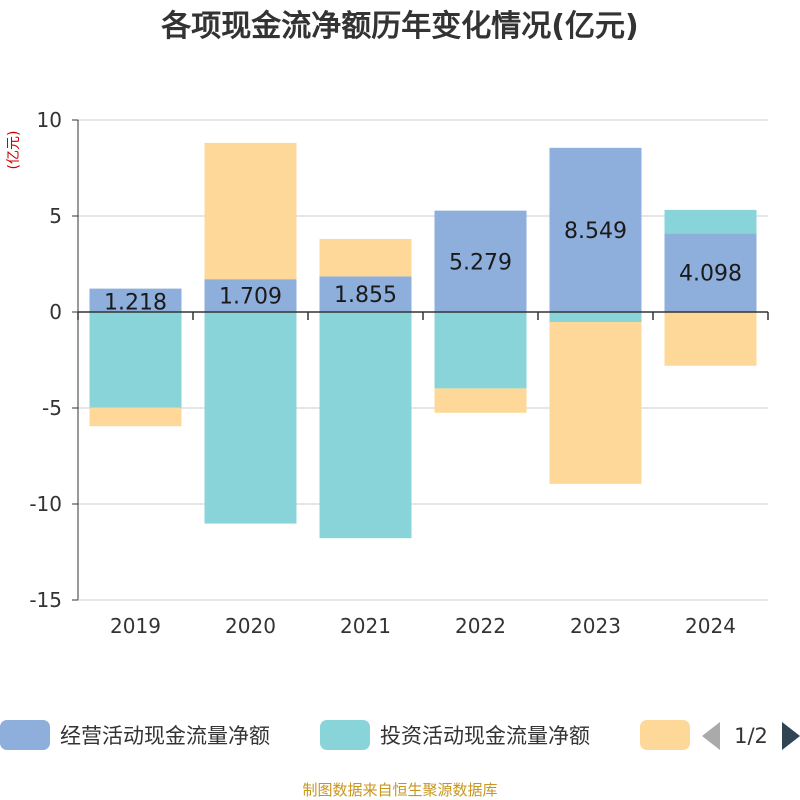 The height and width of the screenshot is (800, 800). Describe the element at coordinates (45, 504) in the screenshot. I see `y-tick-label: -10` at that location.